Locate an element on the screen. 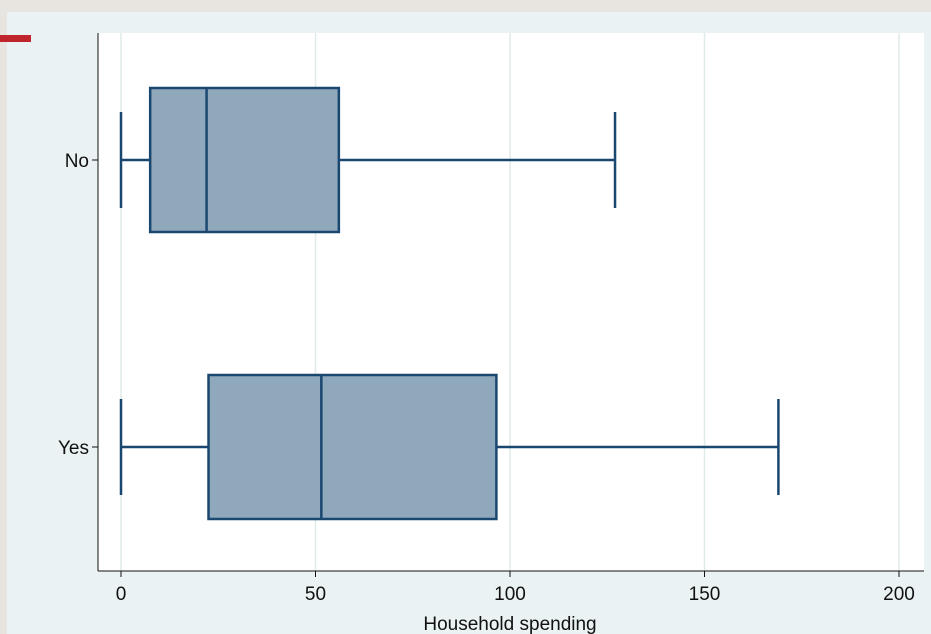 Image resolution: width=931 pixels, height=634 pixels. x-tick-label-200: 200 is located at coordinates (899, 594).